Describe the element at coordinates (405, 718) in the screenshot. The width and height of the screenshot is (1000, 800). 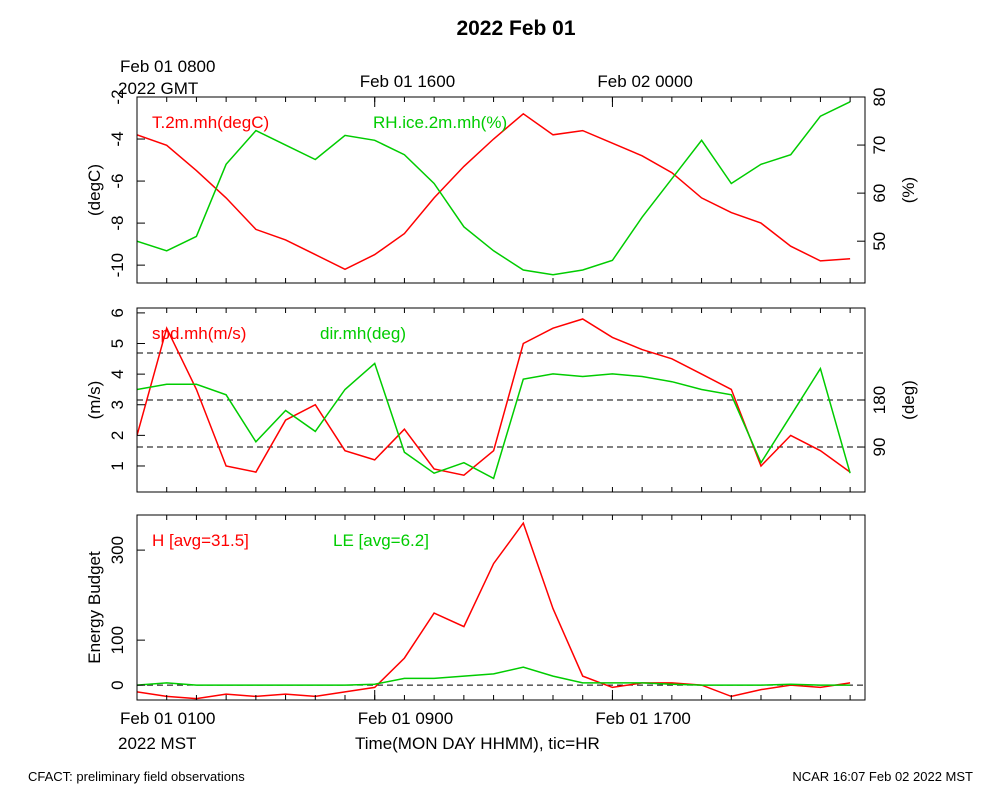
I see `x-tick-label: Feb 01 0900` at that location.